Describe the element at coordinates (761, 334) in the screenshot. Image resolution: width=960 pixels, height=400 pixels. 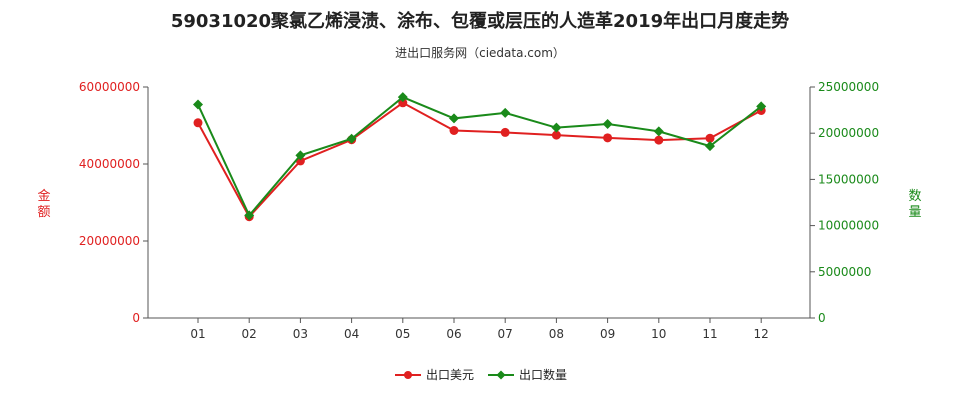
I see `x-tick-label: 12` at that location.